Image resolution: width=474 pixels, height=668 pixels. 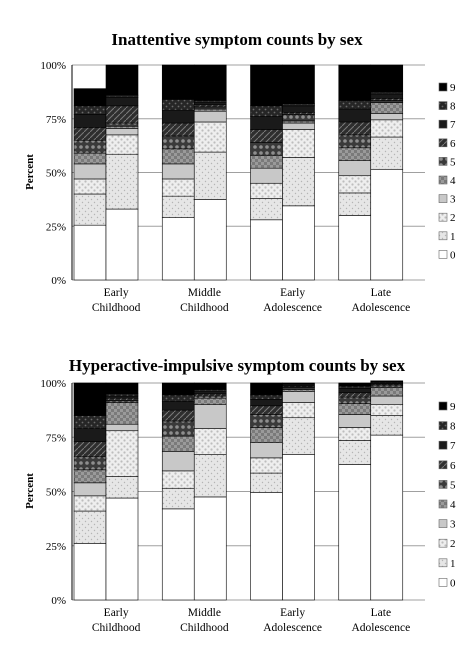 What do you see at coordinates (58, 281) in the screenshot?
I see `y-tick-label: 0%` at bounding box center [58, 281].